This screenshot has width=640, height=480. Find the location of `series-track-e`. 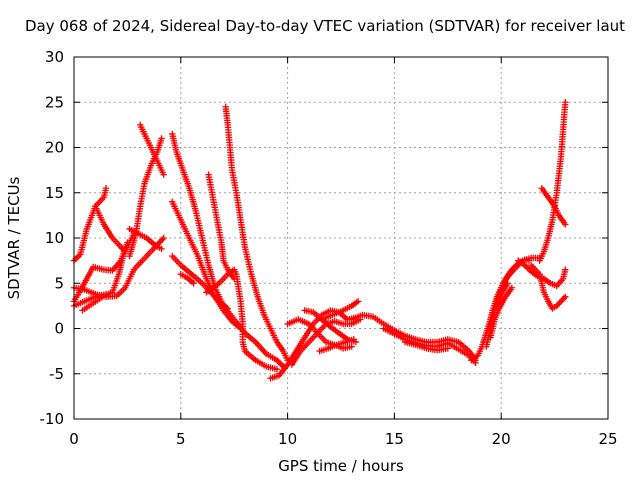

series-track-e is located at coordinates (110, 229).